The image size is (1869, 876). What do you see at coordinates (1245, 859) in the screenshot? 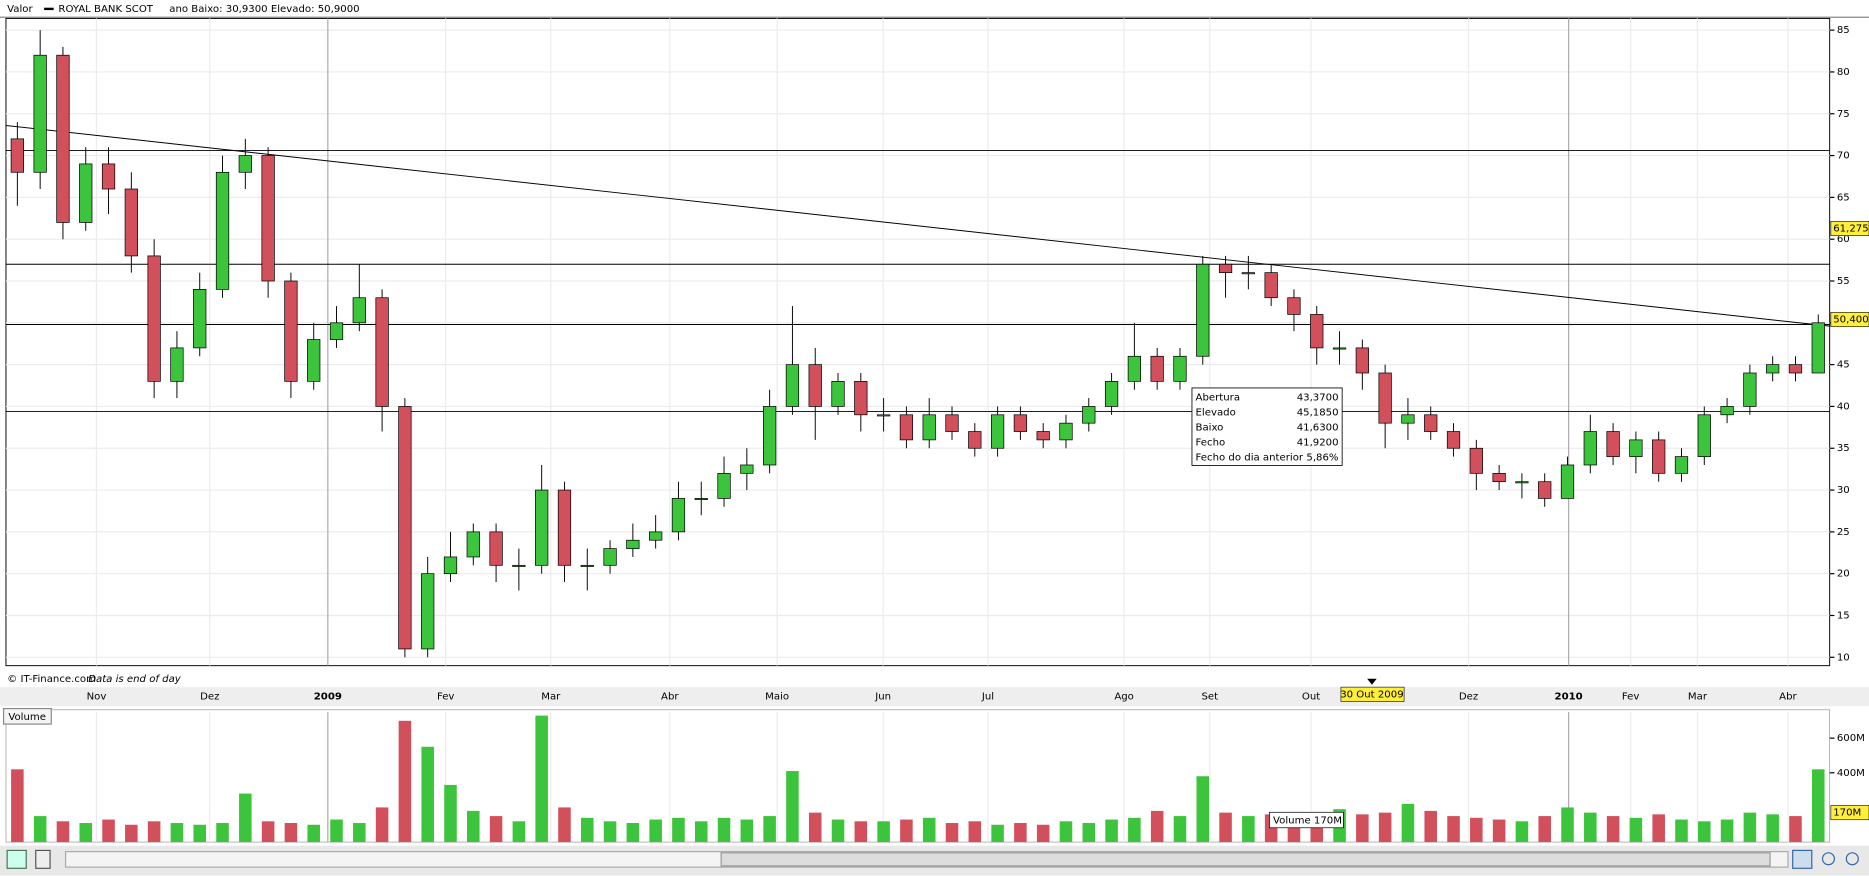
I see `scrollbar-thumb` at bounding box center [1245, 859].